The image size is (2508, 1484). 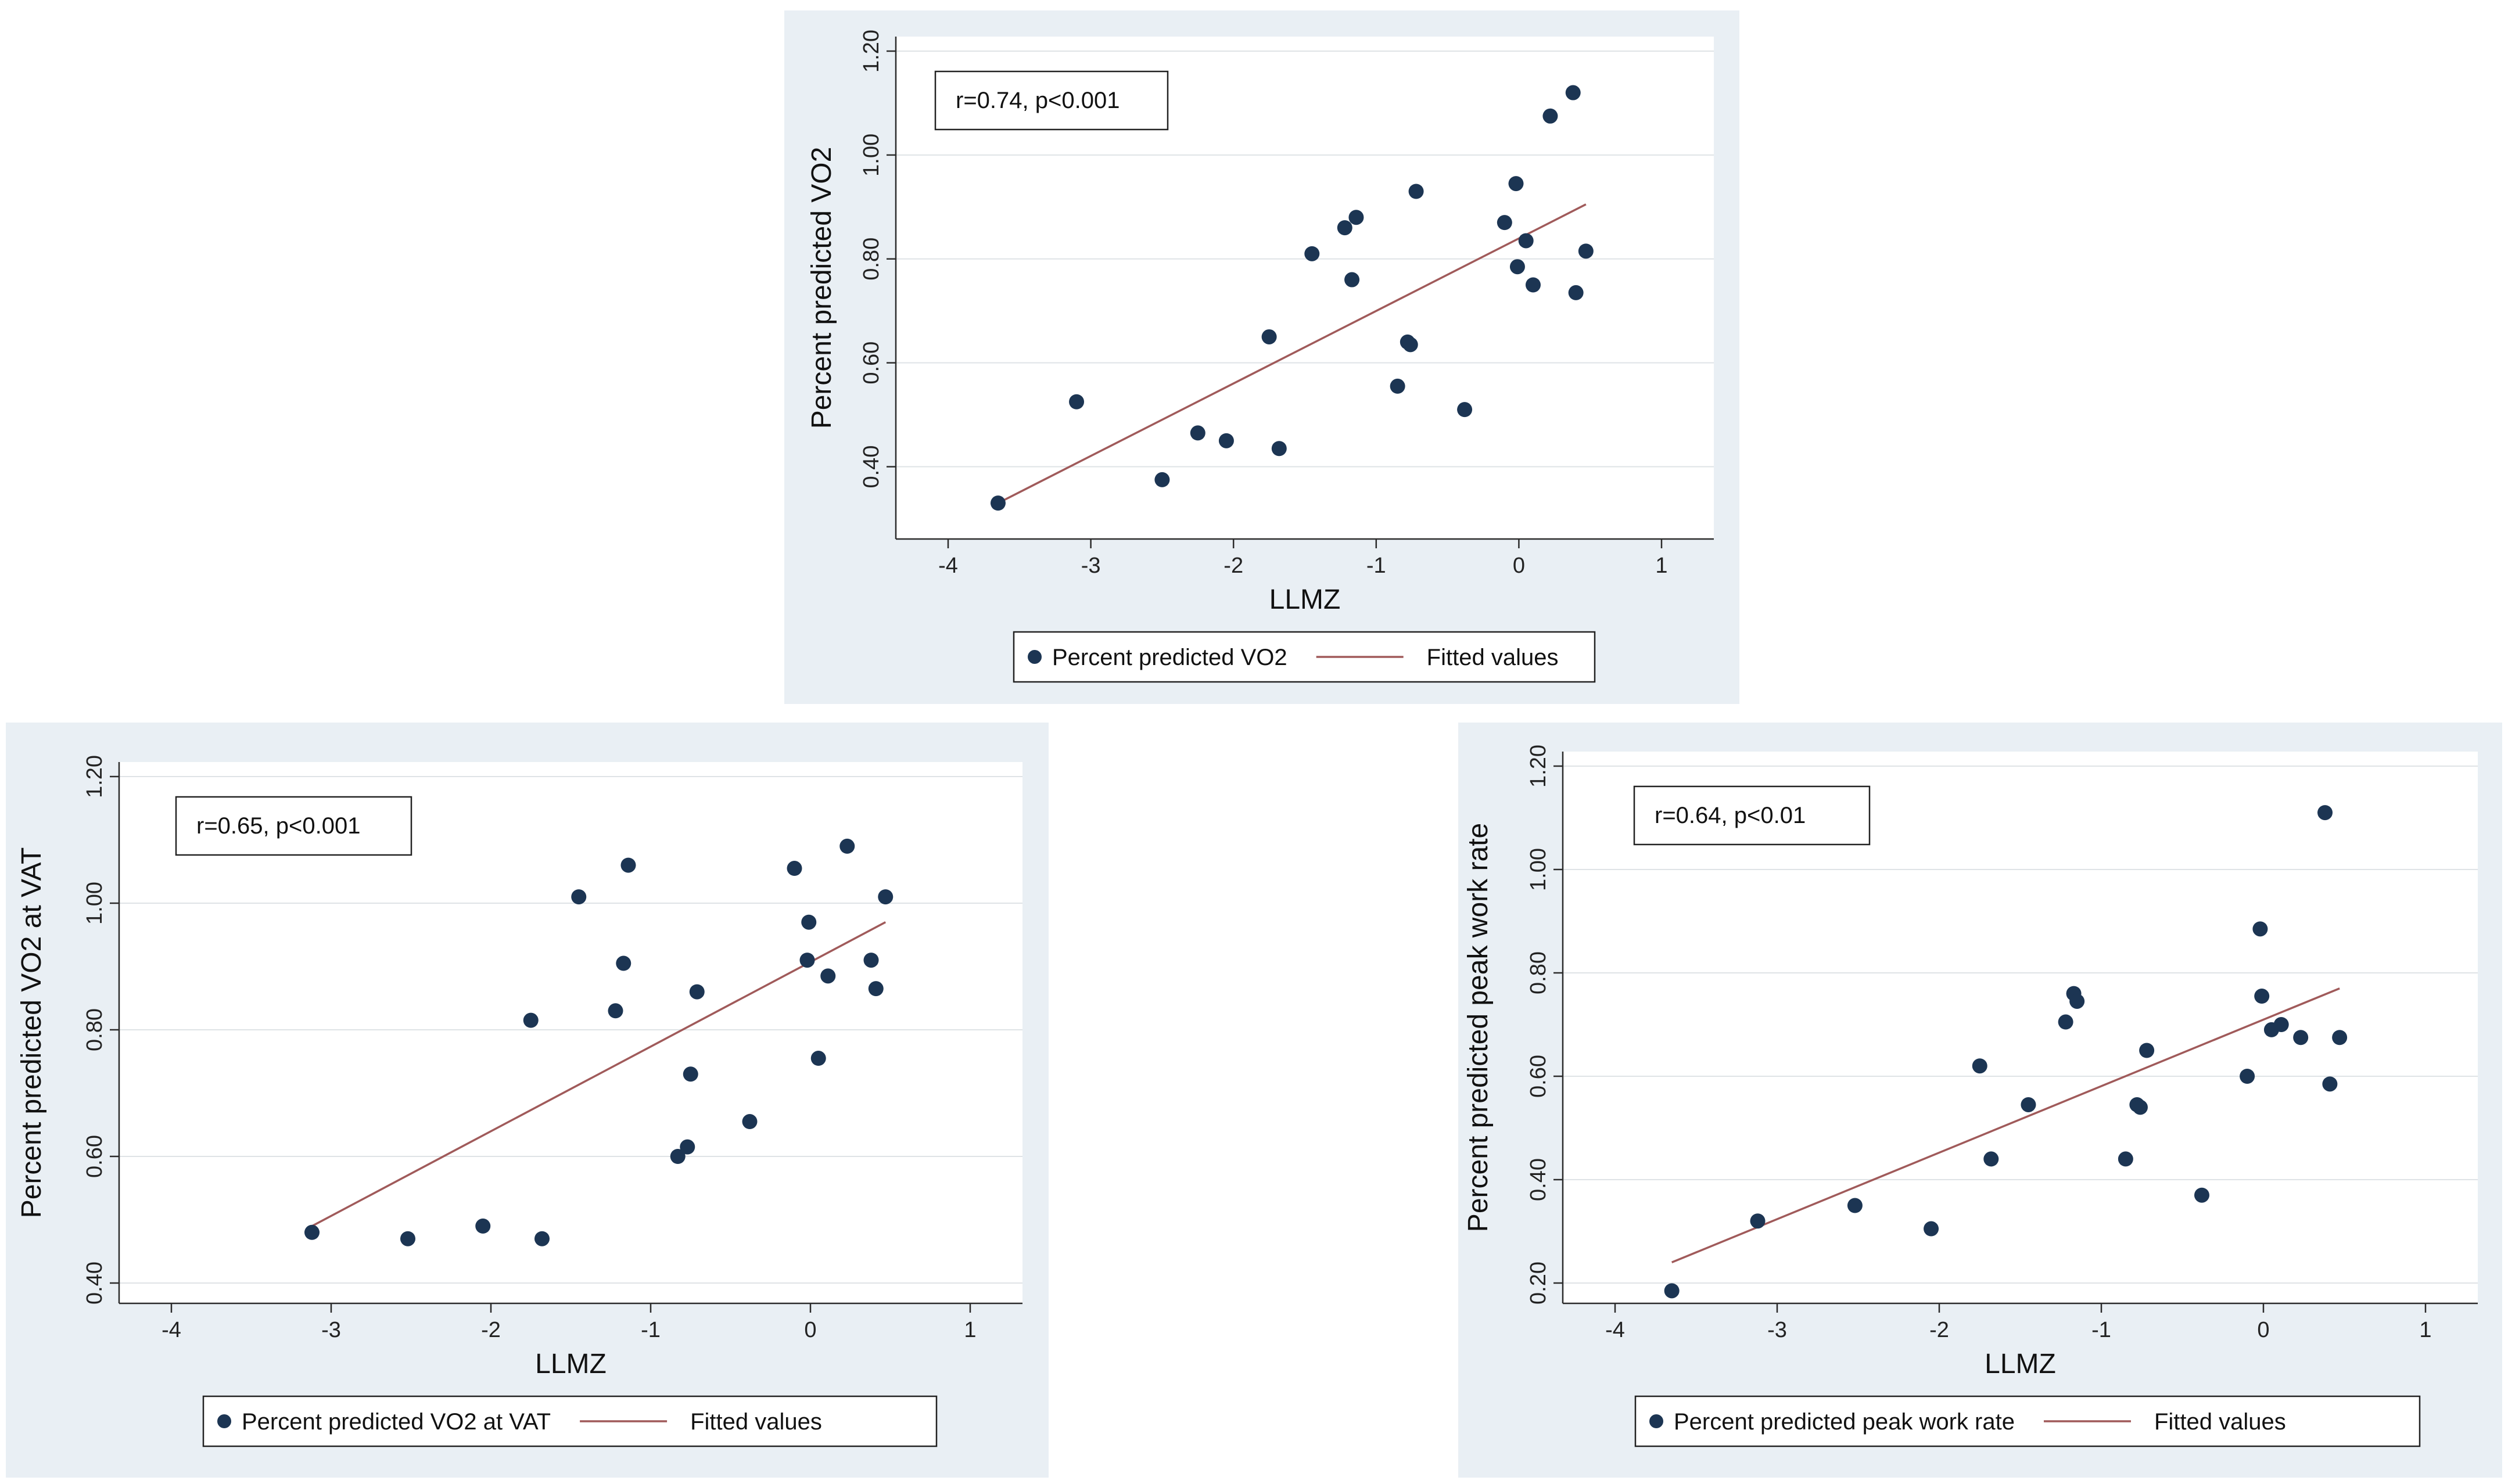 I want to click on legend-label-points: Percent predicted peak work rate, so click(x=1845, y=1422).